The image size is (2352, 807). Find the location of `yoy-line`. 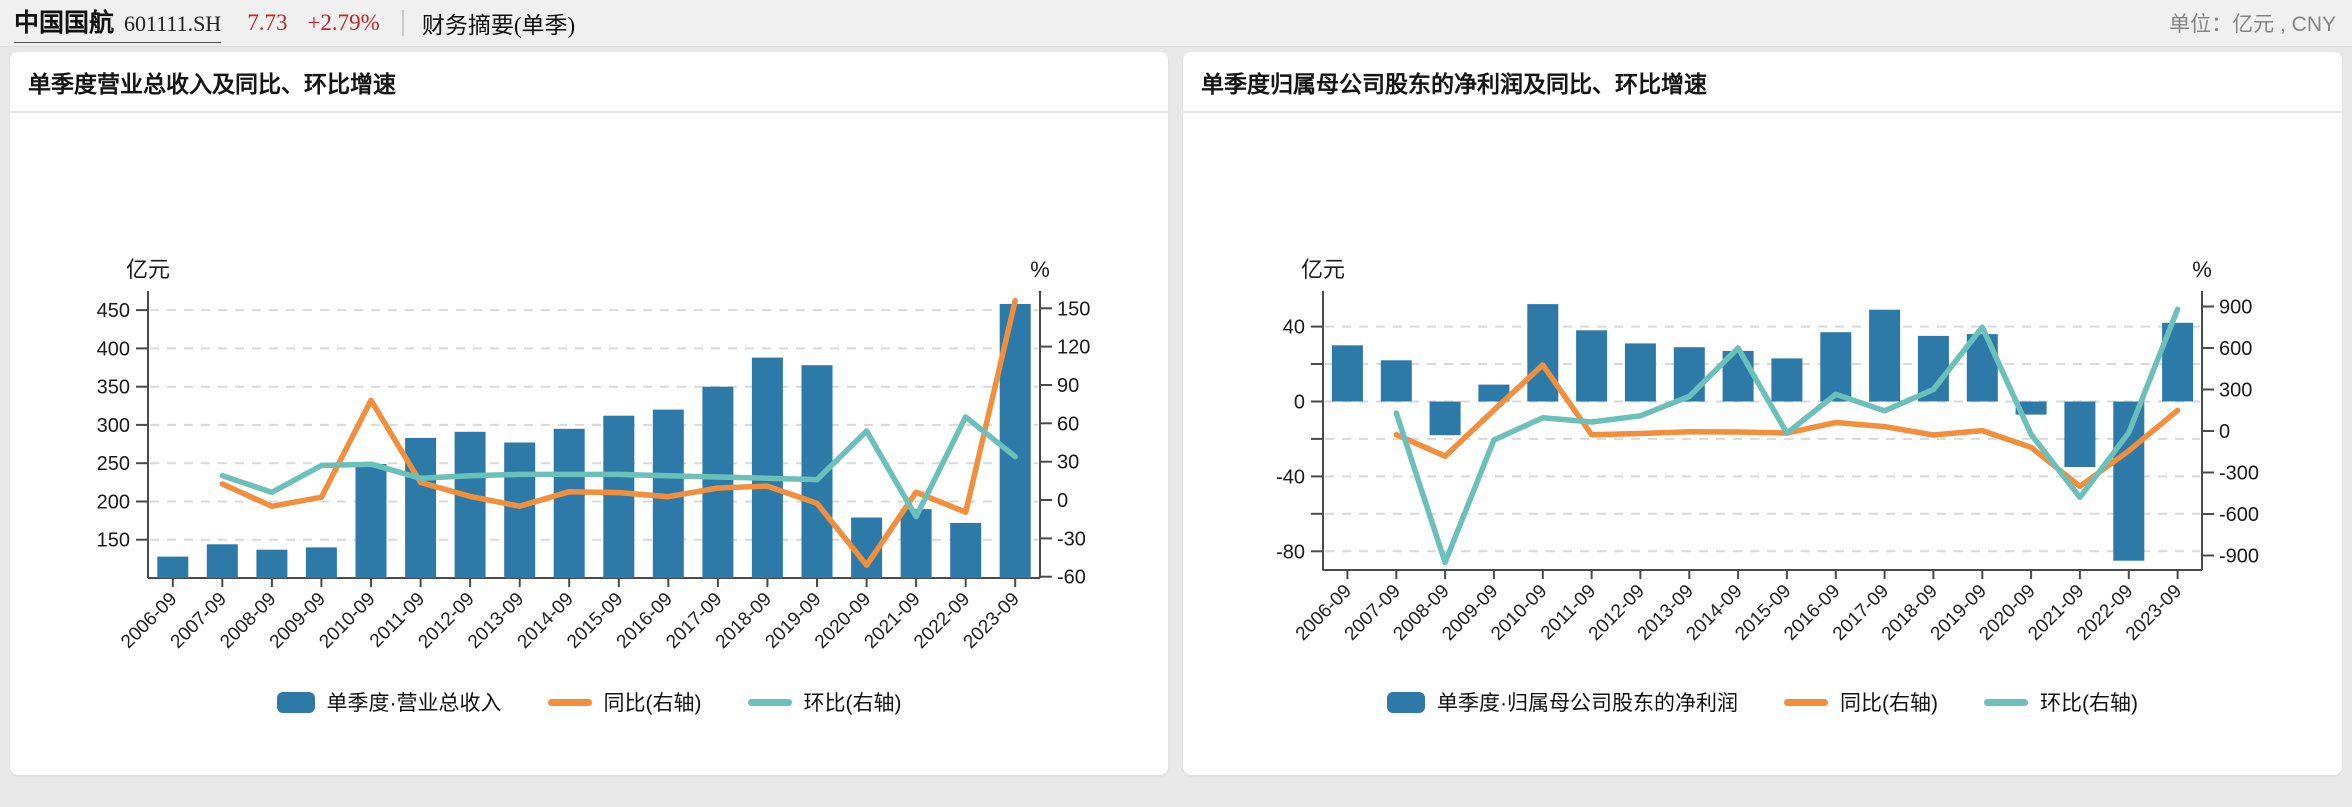

yoy-line is located at coordinates (618, 432).